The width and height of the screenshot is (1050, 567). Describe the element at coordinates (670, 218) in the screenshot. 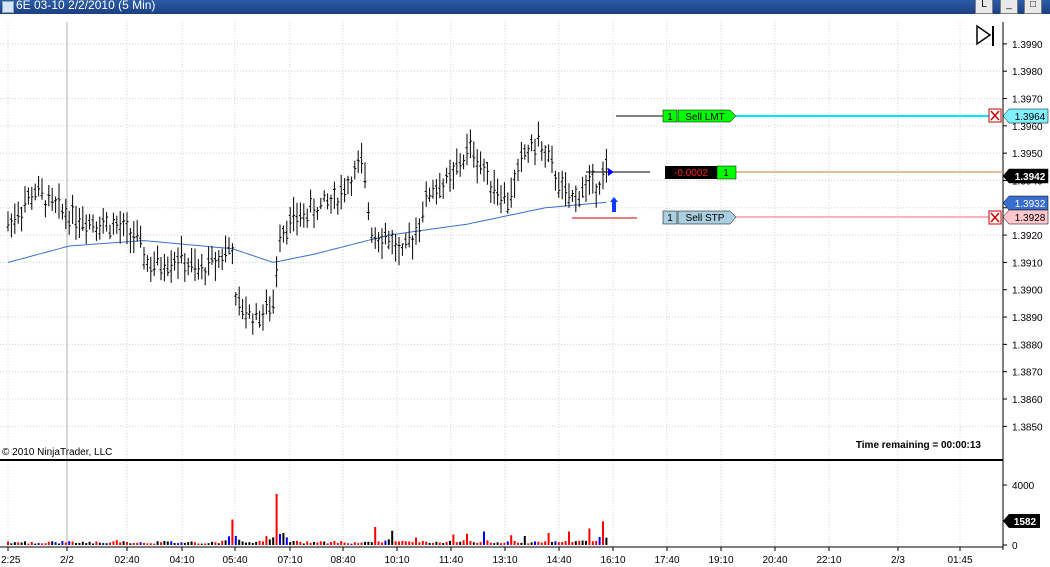

I see `sell-stop-qty: 1` at that location.